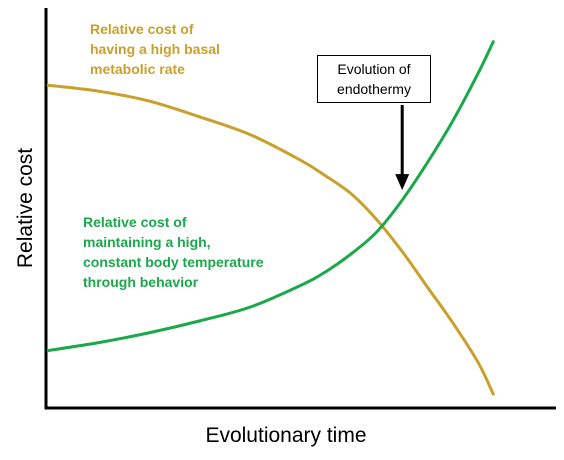  I want to click on annotation-arrow-head, so click(402, 182).